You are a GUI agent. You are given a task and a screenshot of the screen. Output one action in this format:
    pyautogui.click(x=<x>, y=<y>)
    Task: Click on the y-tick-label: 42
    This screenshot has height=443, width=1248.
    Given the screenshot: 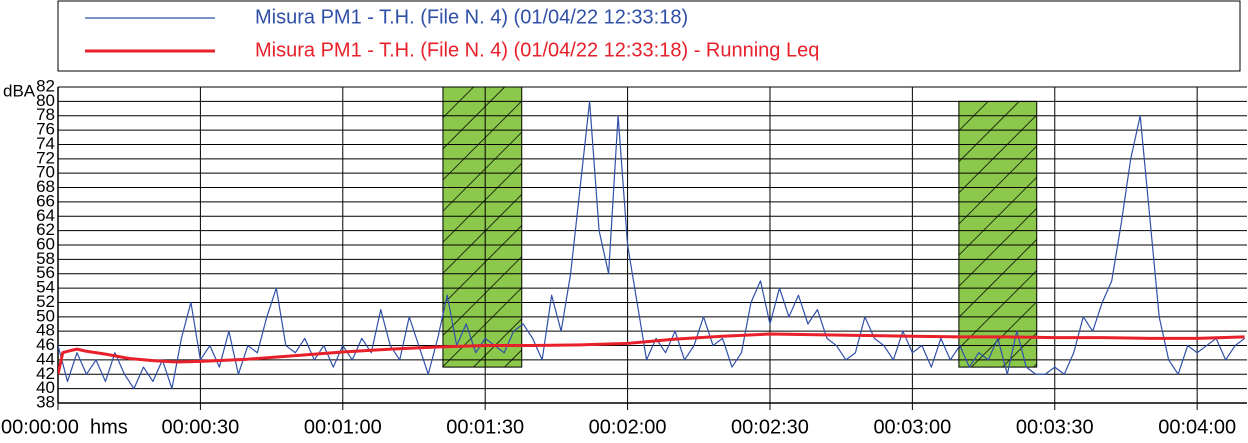 What is the action you would take?
    pyautogui.click(x=45, y=373)
    